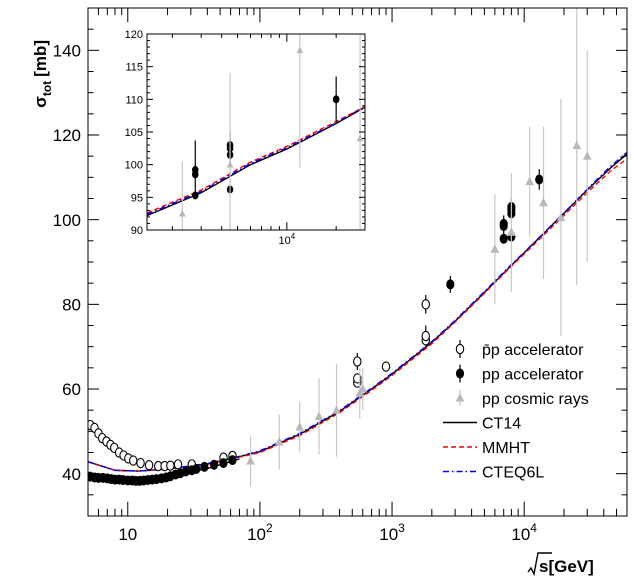 This screenshot has width=634, height=580. I want to click on legend-item-pp-accelerator: pp accelerator, so click(519, 374).